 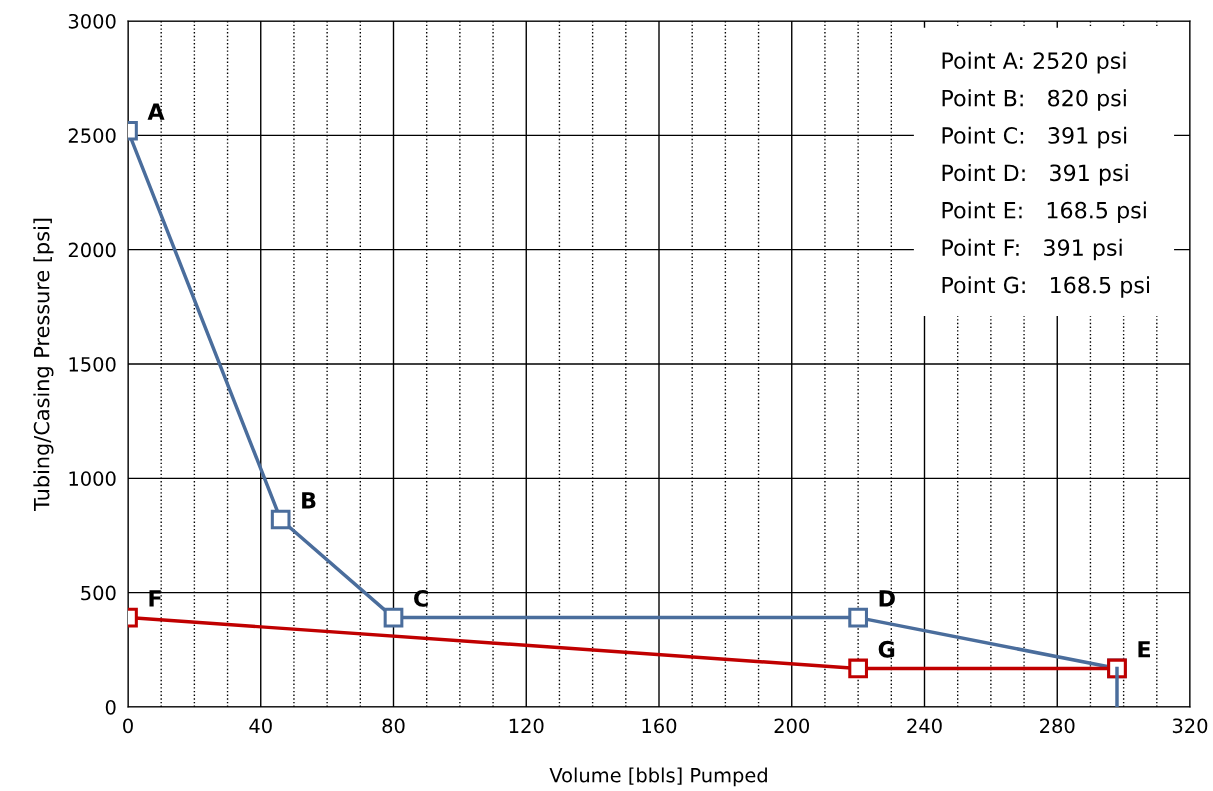 I want to click on y-tick-label: 2500, so click(x=92, y=135).